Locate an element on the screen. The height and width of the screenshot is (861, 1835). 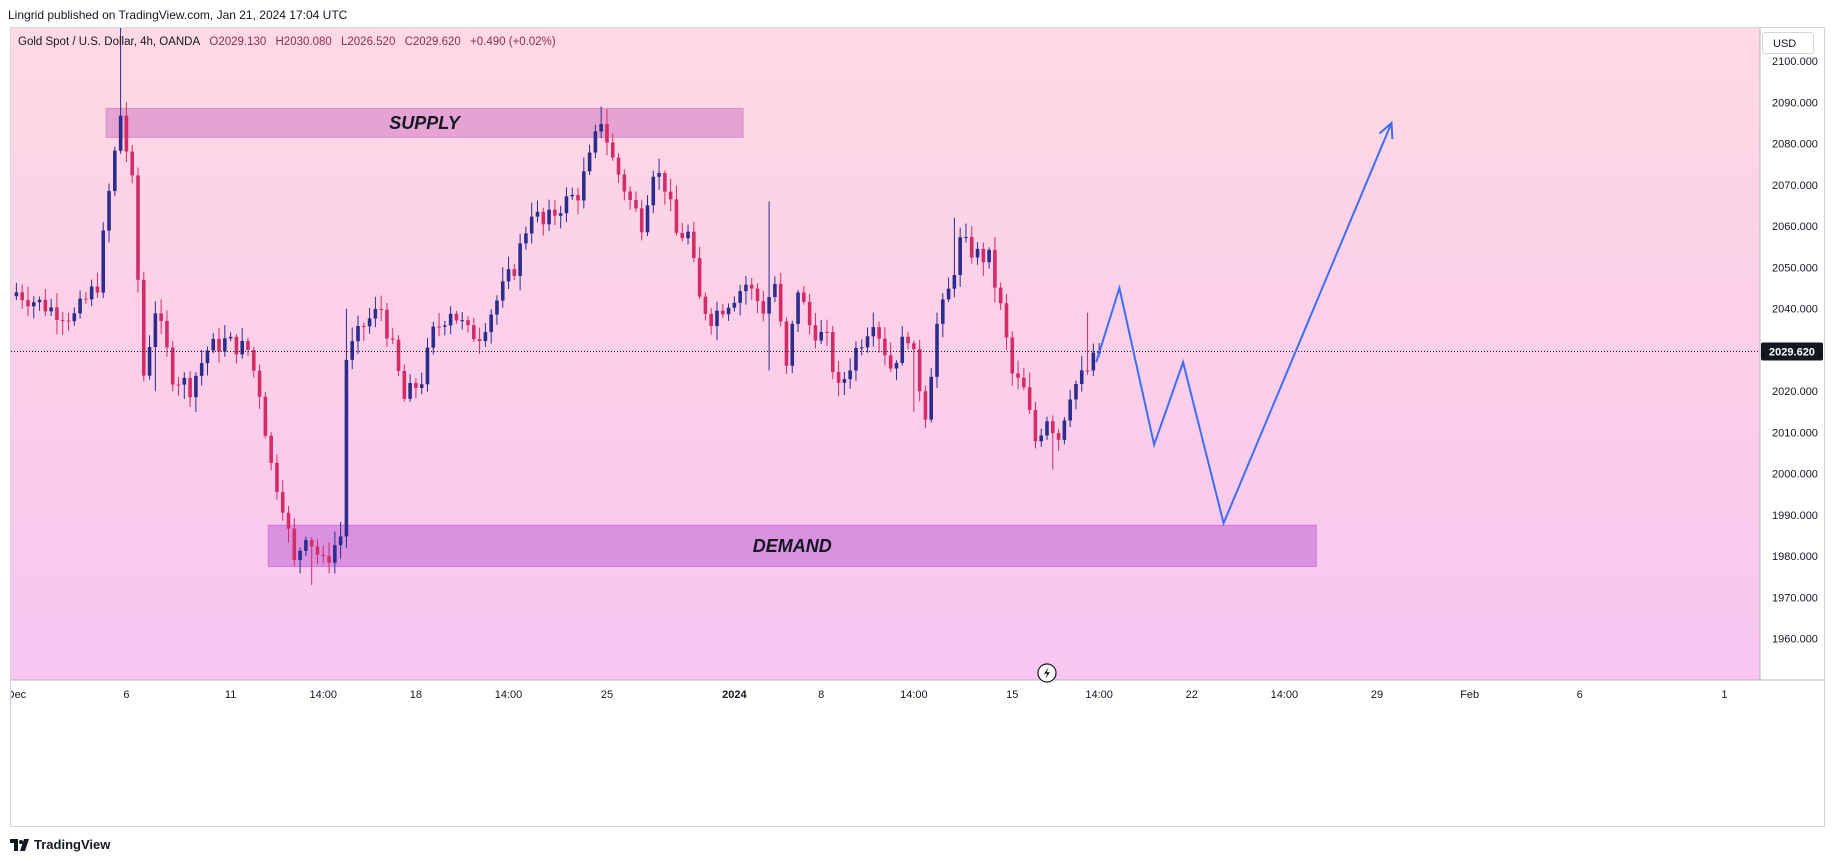
legend-symbol: Gold Spot / U.S. Dollar, 4h, OANDA is located at coordinates (109, 42).